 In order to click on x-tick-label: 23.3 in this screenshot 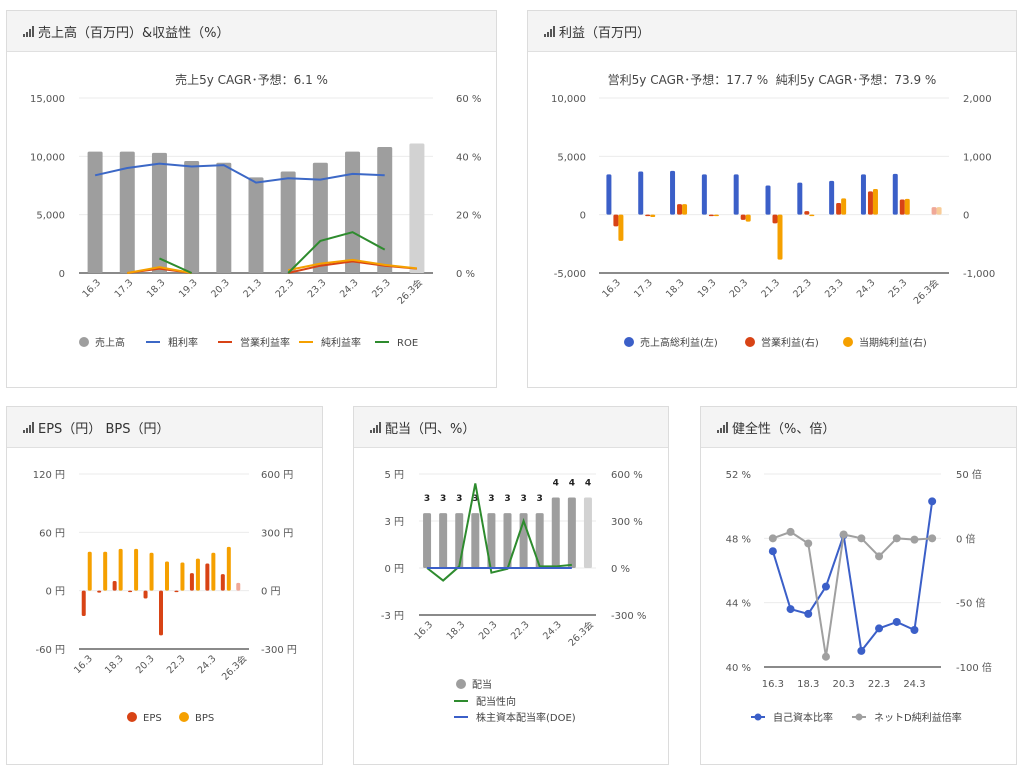, I will do `click(317, 288)`.